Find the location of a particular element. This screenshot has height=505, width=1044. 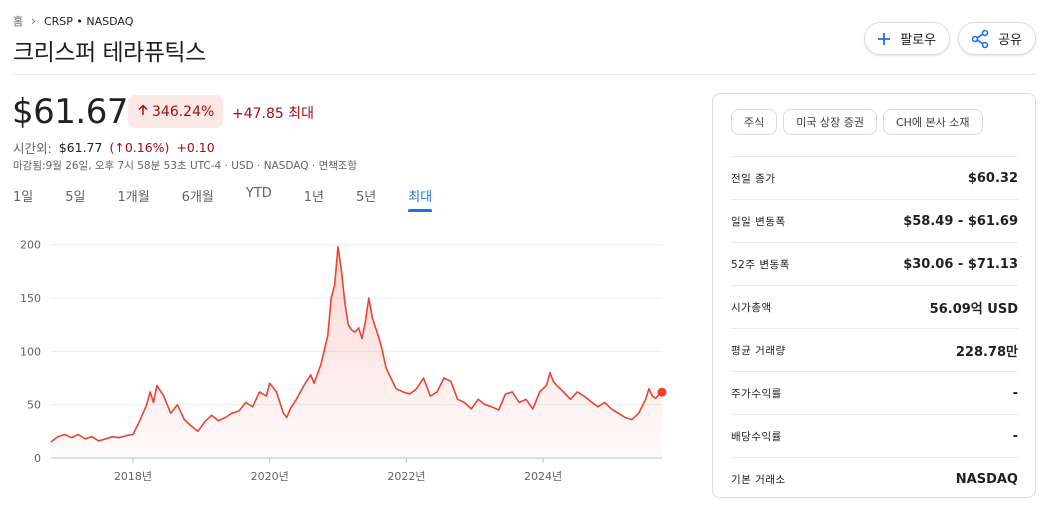

y-tick-label: 150 is located at coordinates (30, 298).